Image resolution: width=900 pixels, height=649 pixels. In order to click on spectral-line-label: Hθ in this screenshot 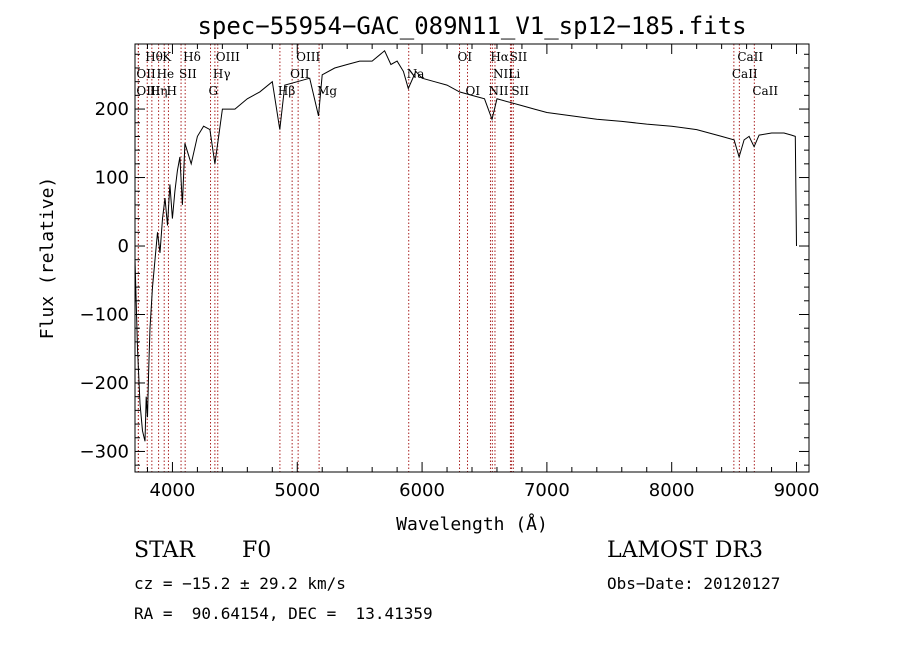, I will do `click(154, 57)`.